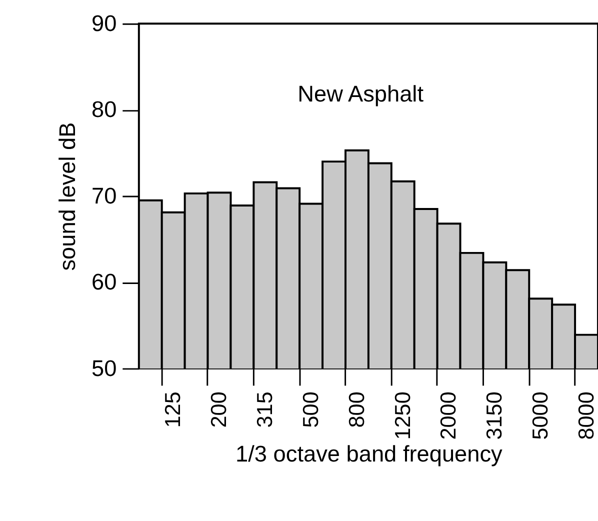 This screenshot has width=598, height=521. I want to click on y-tick-label: 70, so click(104, 195).